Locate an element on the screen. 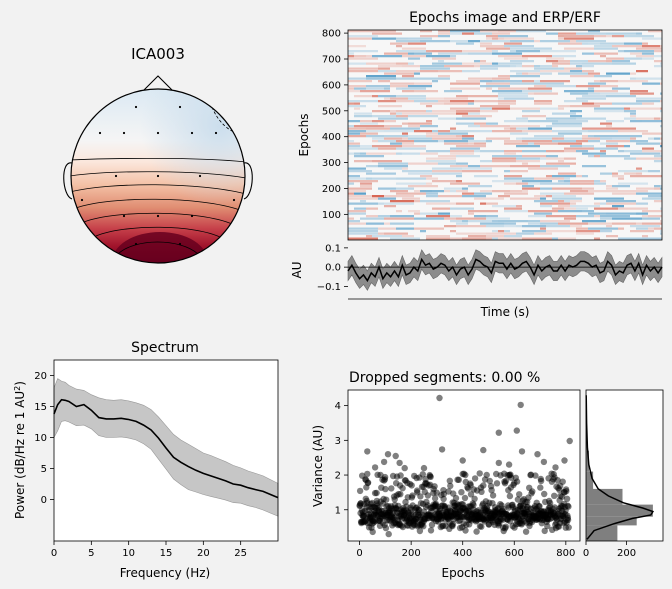  erp-xlabel: Time (s) is located at coordinates (505, 312).